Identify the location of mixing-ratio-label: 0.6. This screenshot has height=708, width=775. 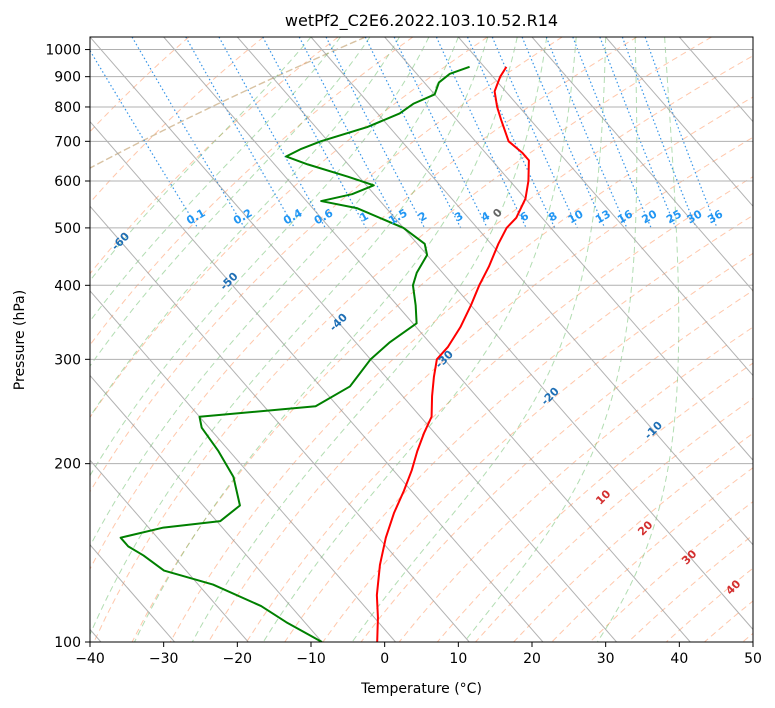
(324, 216).